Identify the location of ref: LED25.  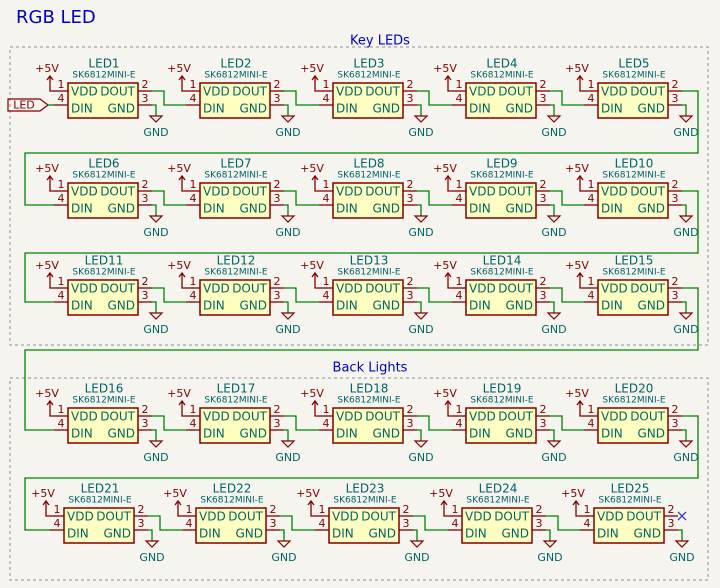
(630, 489).